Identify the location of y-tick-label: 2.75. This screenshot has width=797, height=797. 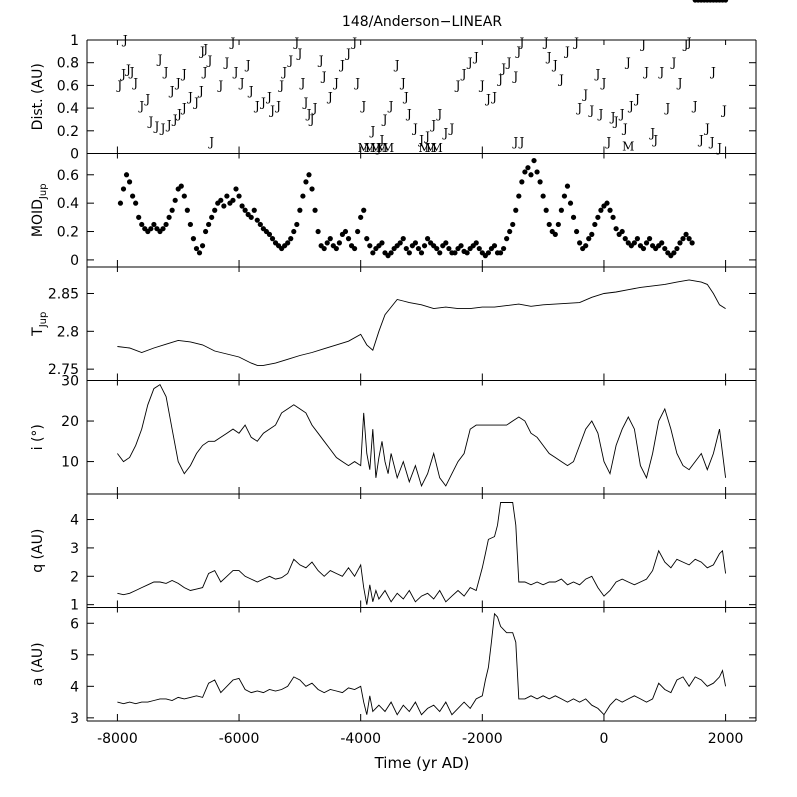
(63, 370).